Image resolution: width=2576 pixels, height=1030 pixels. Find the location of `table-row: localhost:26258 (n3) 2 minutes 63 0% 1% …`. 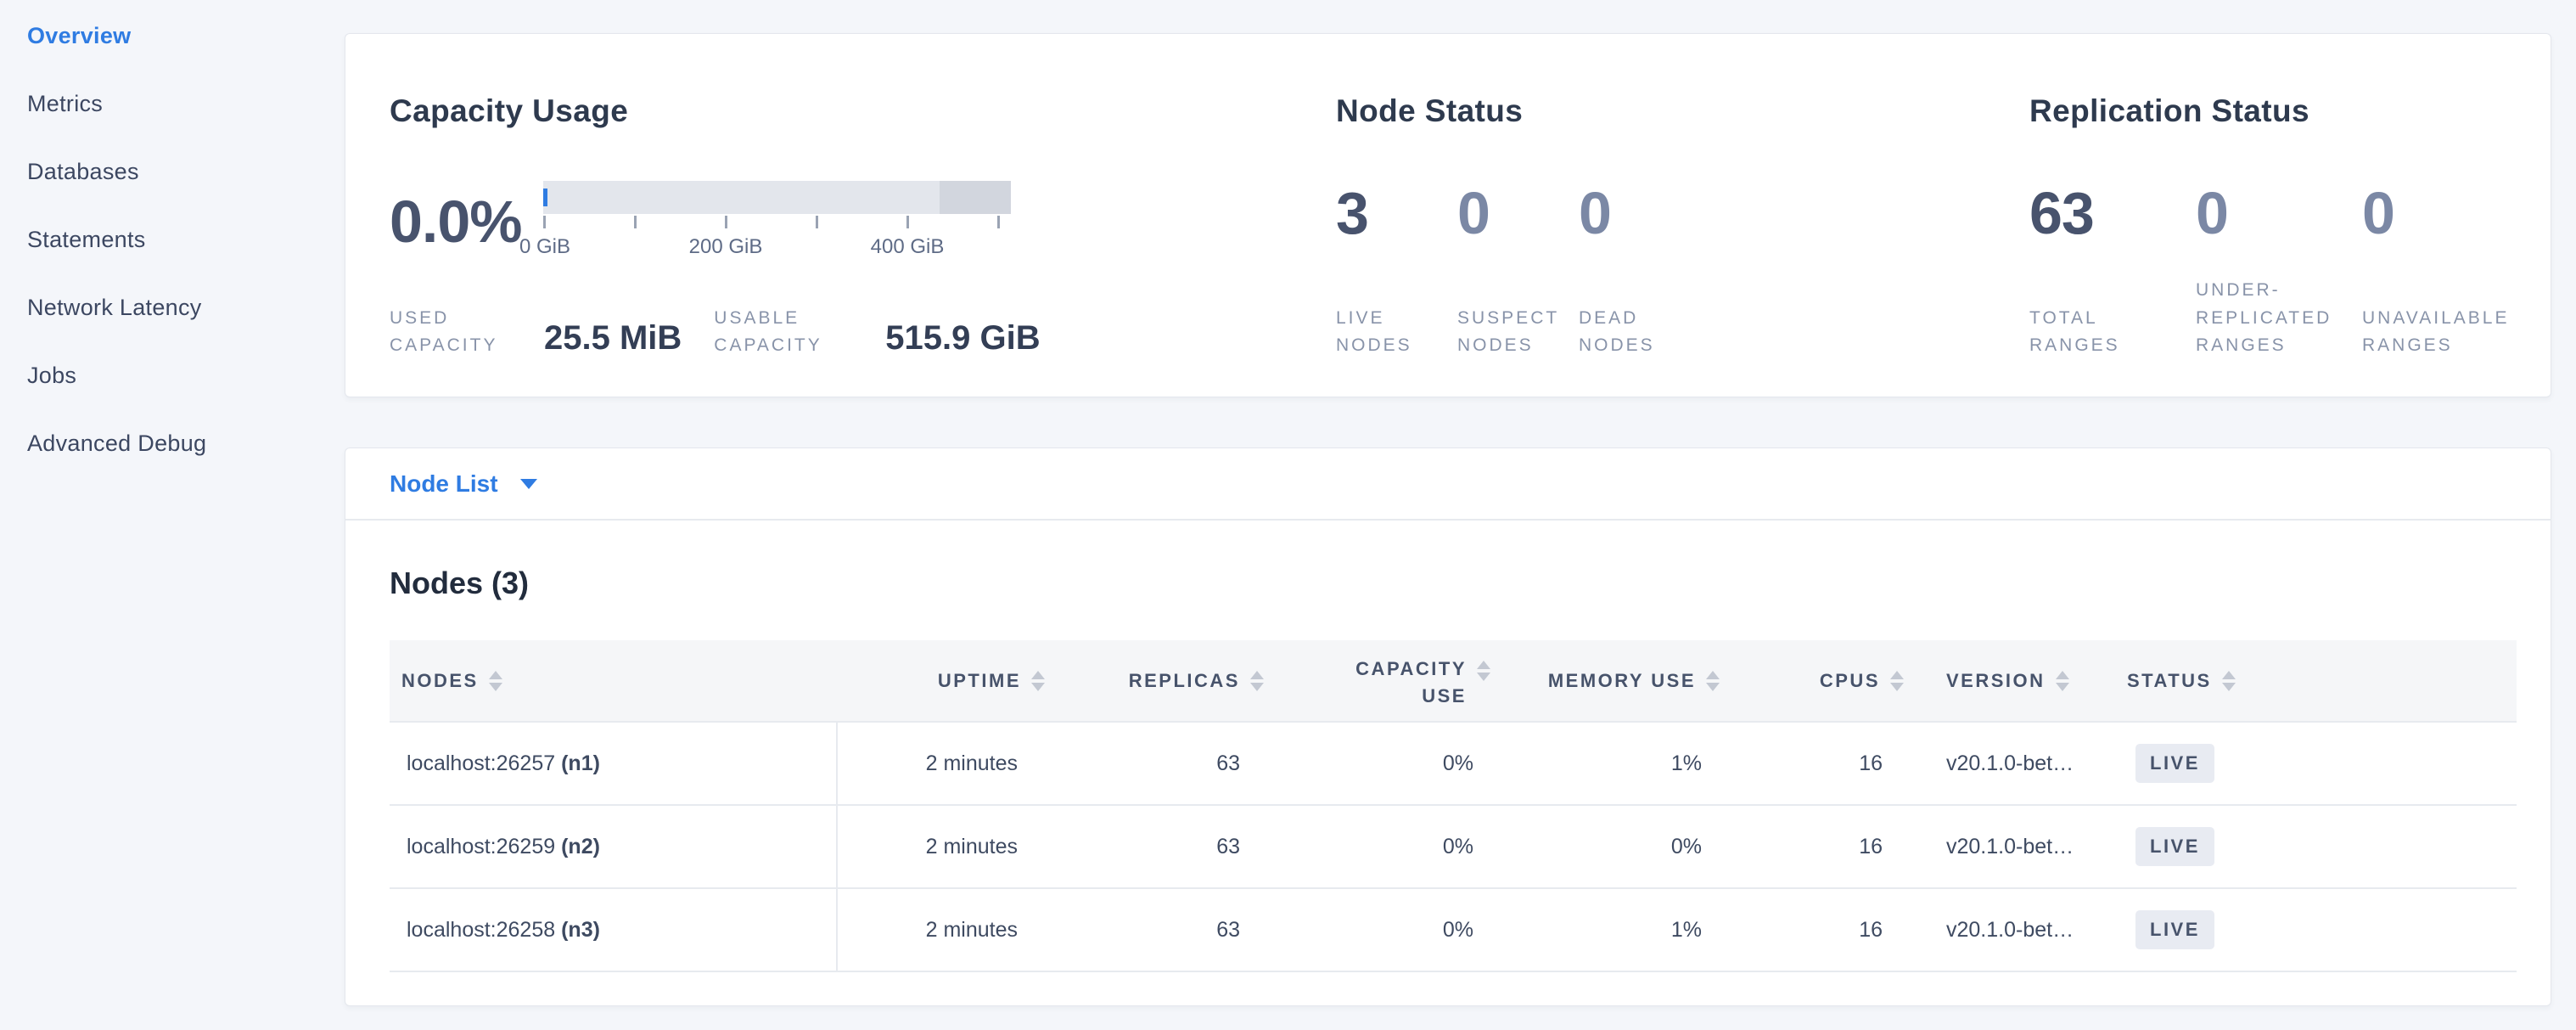

table-row: localhost:26258 (n3) 2 minutes 63 0% 1% … is located at coordinates (1453, 930).